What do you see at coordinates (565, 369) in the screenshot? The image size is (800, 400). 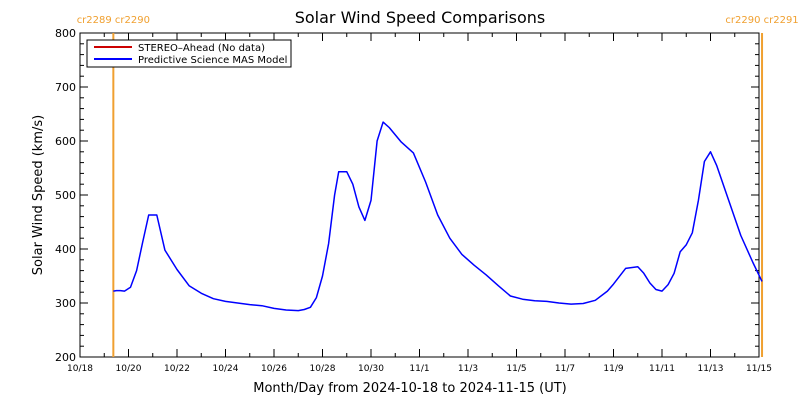 I see `x-tick-label: 11/7` at bounding box center [565, 369].